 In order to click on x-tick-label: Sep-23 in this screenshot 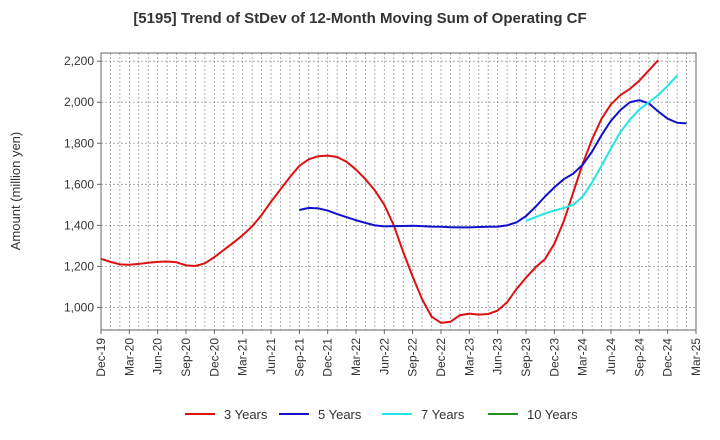, I will do `click(526, 357)`.